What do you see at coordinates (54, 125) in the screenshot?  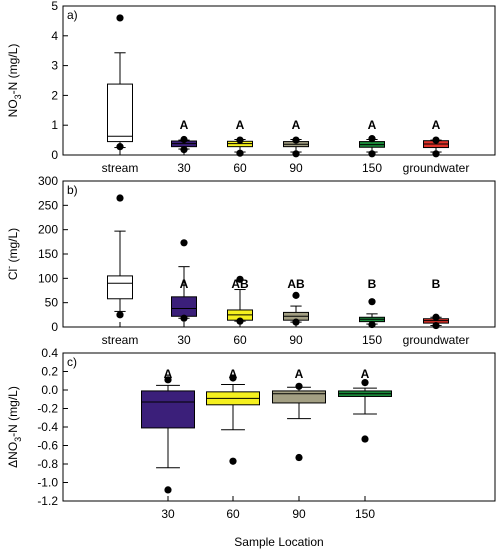 I see `y-tick-label: 1` at bounding box center [54, 125].